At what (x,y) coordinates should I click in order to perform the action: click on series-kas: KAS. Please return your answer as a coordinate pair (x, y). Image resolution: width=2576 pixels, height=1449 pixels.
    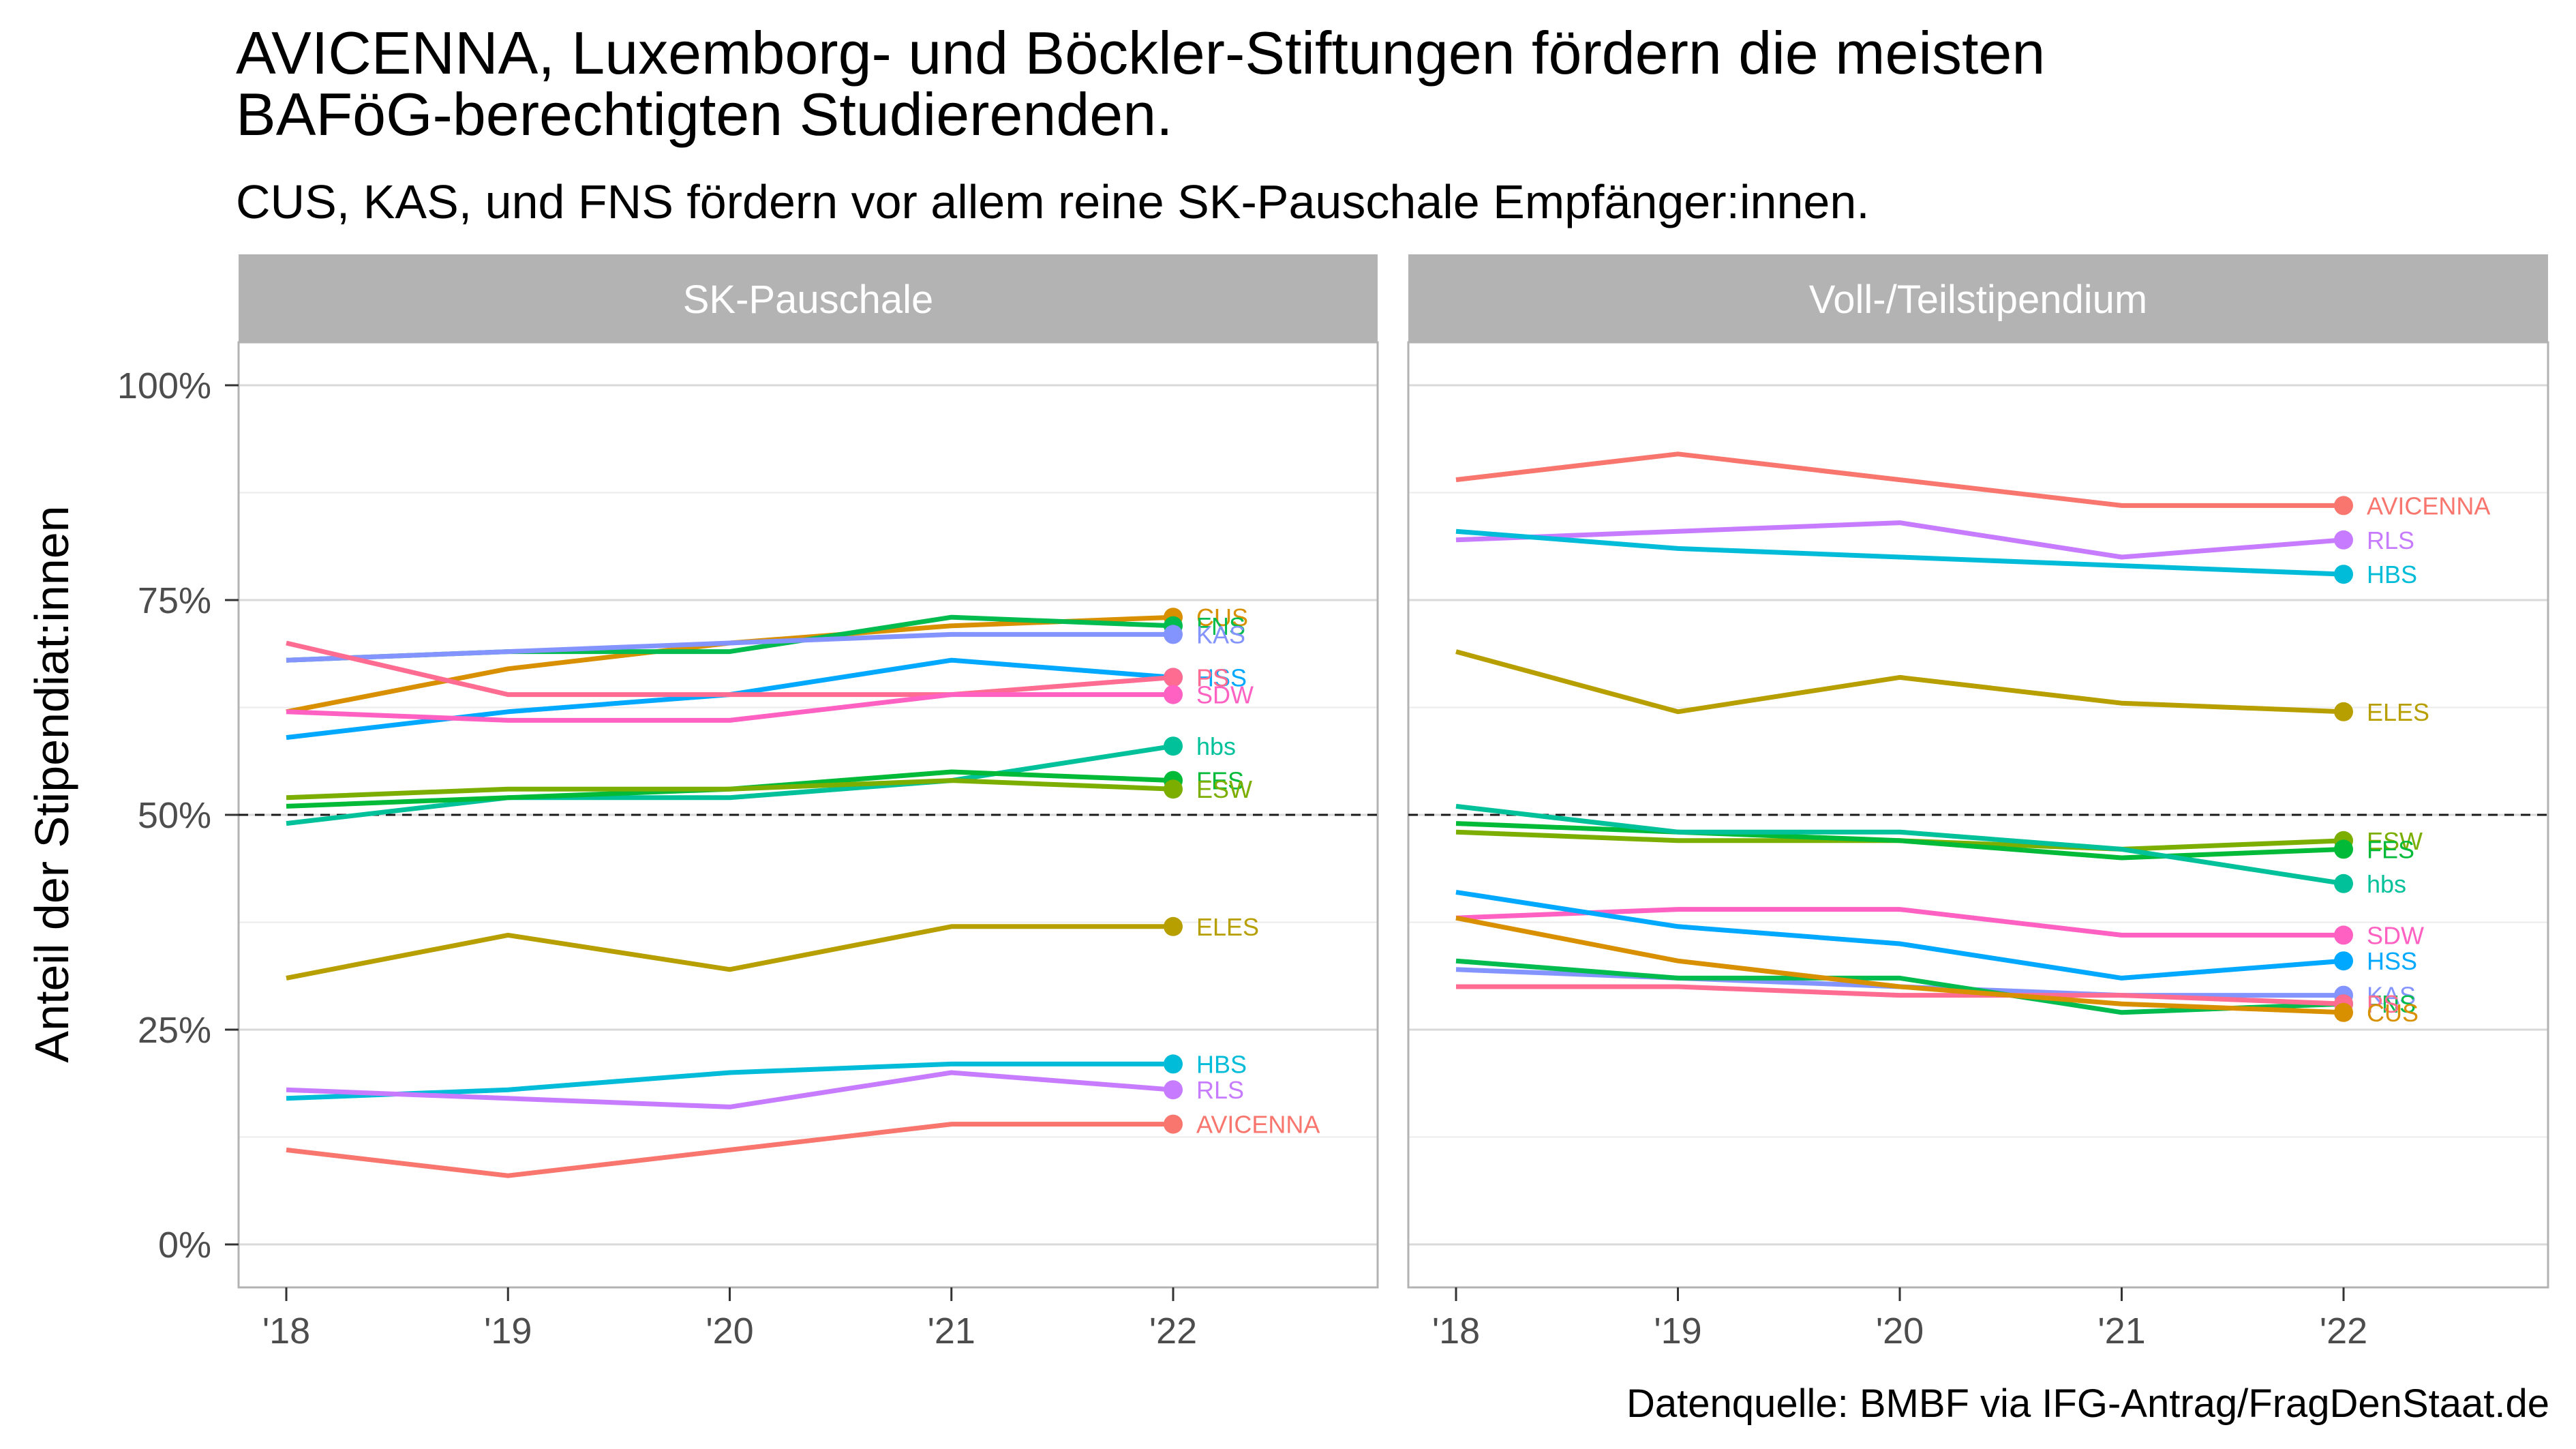
    Looking at the image, I should click on (765, 642).